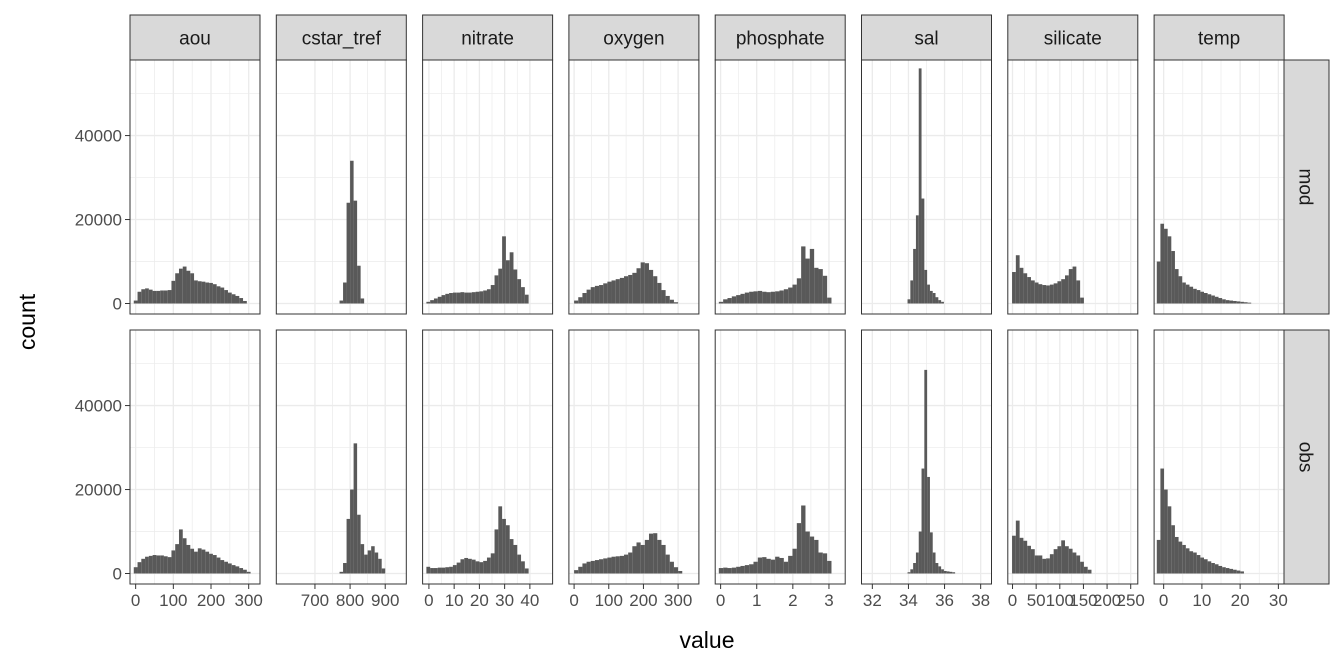 The width and height of the screenshot is (1344, 672). Describe the element at coordinates (98, 220) in the screenshot. I see `y-tick-label: 20000` at that location.